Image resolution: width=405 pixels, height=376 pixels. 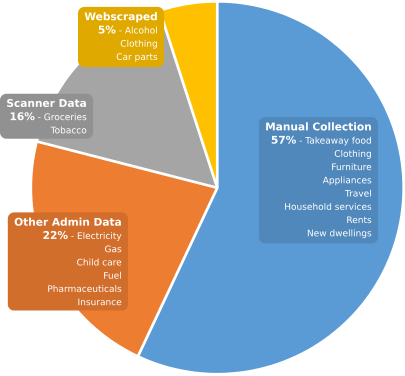 What do you see at coordinates (352, 166) in the screenshot?
I see `text: Furniture` at bounding box center [352, 166].